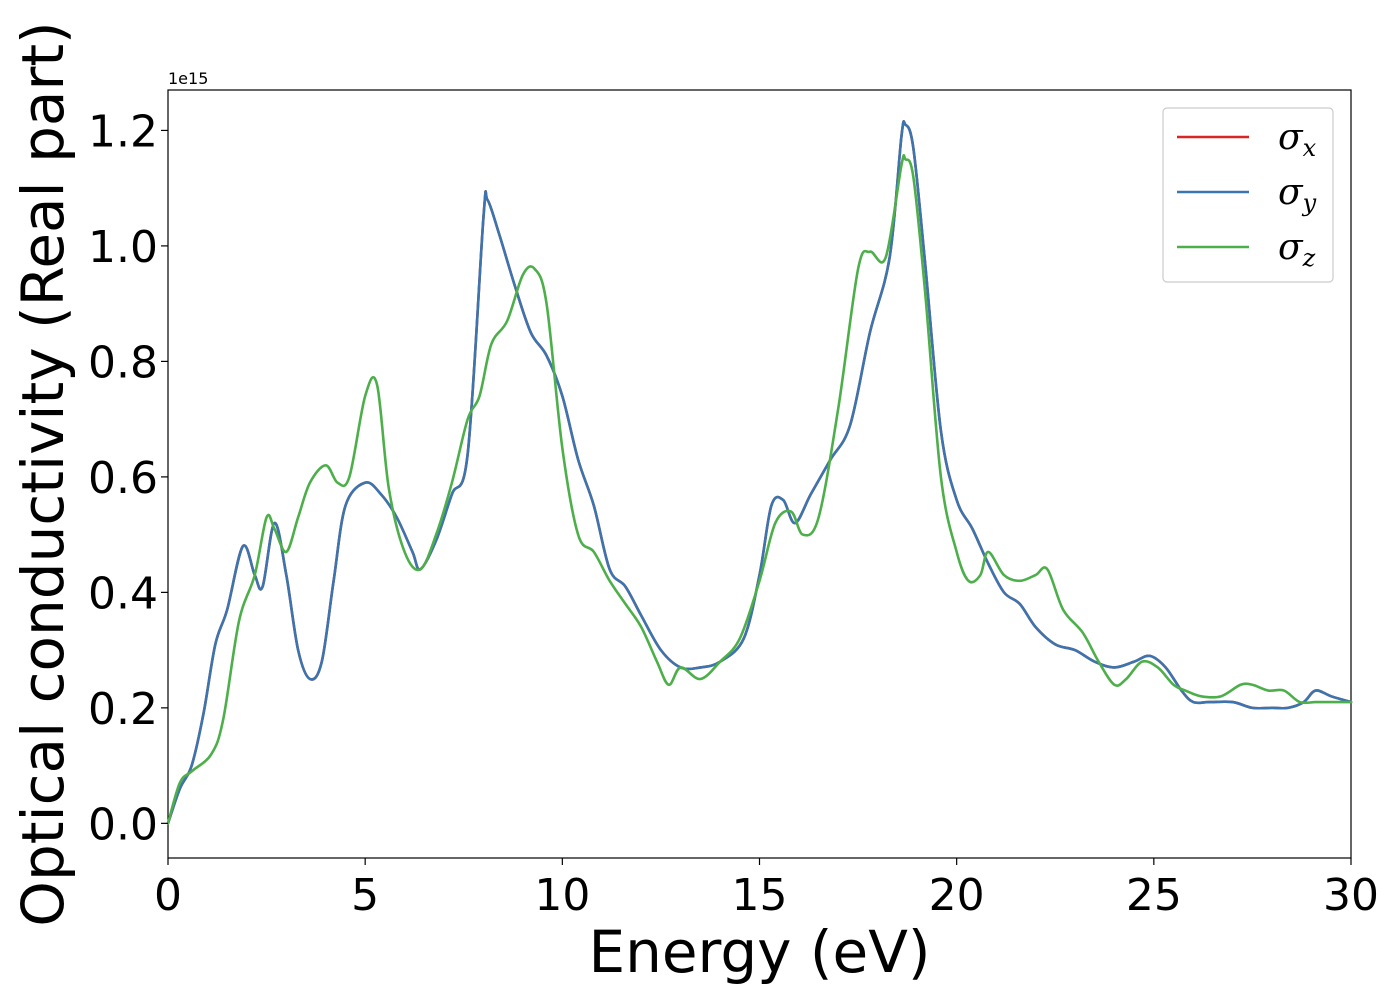 Image resolution: width=1400 pixels, height=1000 pixels. What do you see at coordinates (760, 895) in the screenshot?
I see `x-tick-label: 15` at bounding box center [760, 895].